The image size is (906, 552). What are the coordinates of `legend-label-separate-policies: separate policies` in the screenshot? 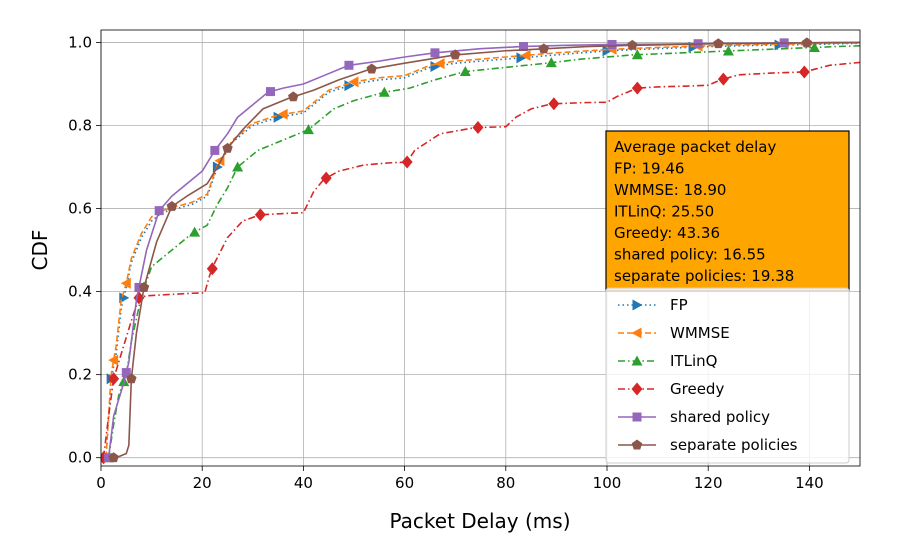 It's located at (734, 445).